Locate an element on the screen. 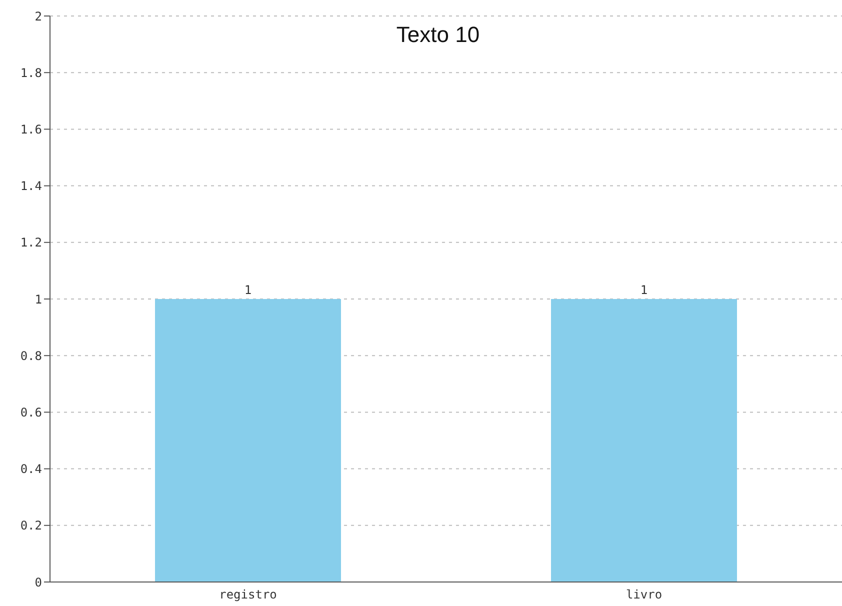  y-tick-label: 0.2 is located at coordinates (31, 525).